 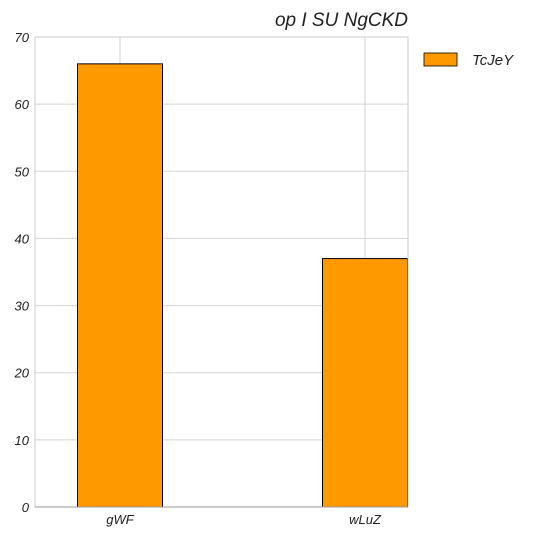 What do you see at coordinates (120, 285) in the screenshot?
I see `bar-gWF` at bounding box center [120, 285].